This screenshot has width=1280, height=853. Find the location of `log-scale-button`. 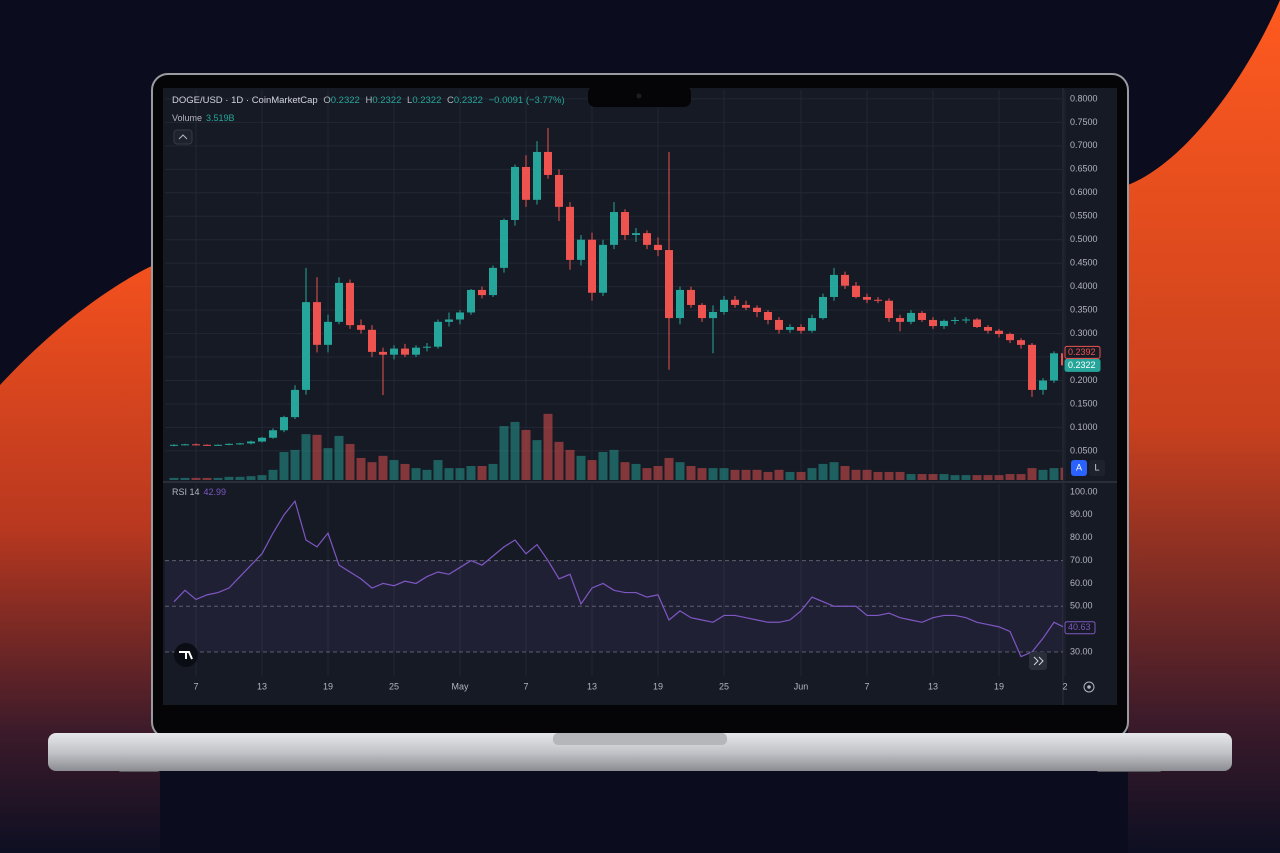

log-scale-button is located at coordinates (1097, 468).